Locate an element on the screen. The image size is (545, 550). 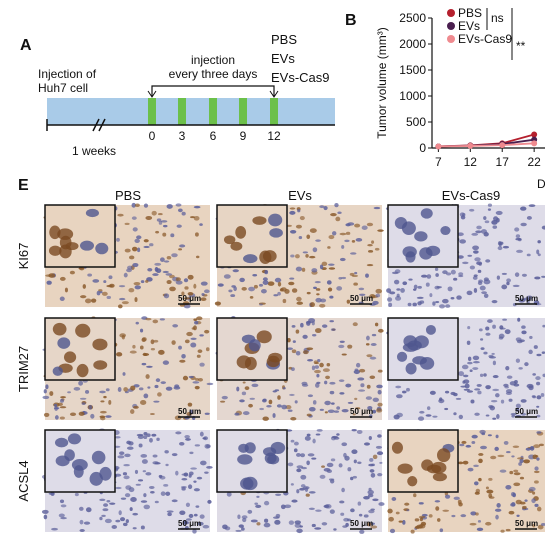
group-label: EVs is located at coordinates (283, 58).